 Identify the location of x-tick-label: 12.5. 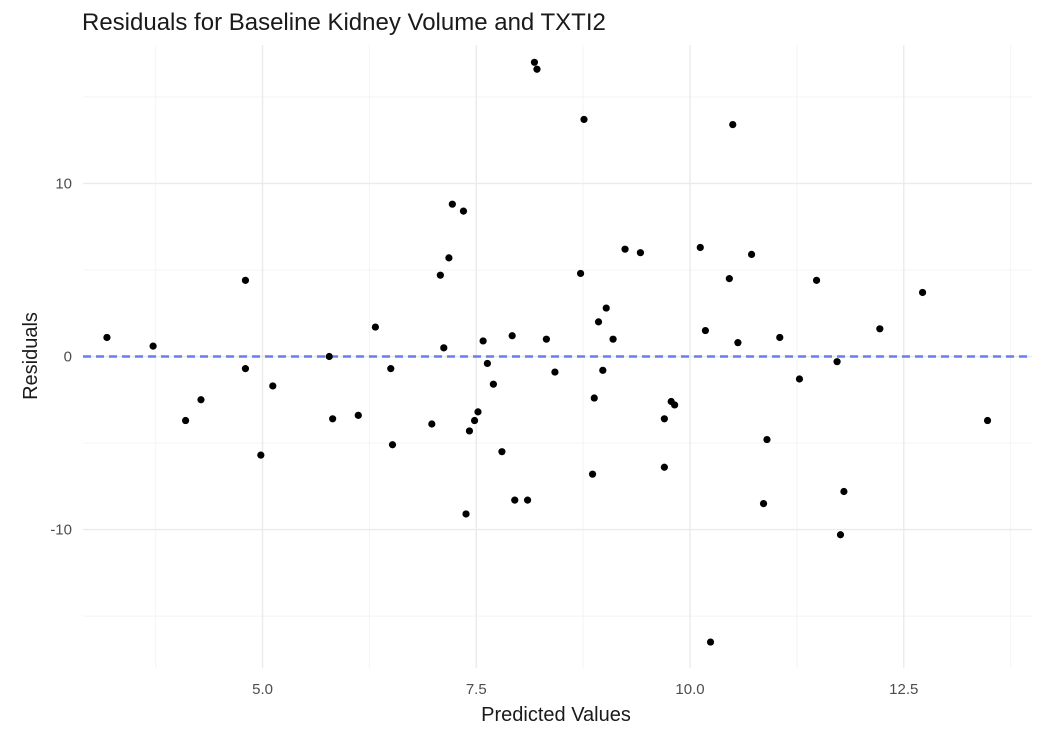
(903, 689).